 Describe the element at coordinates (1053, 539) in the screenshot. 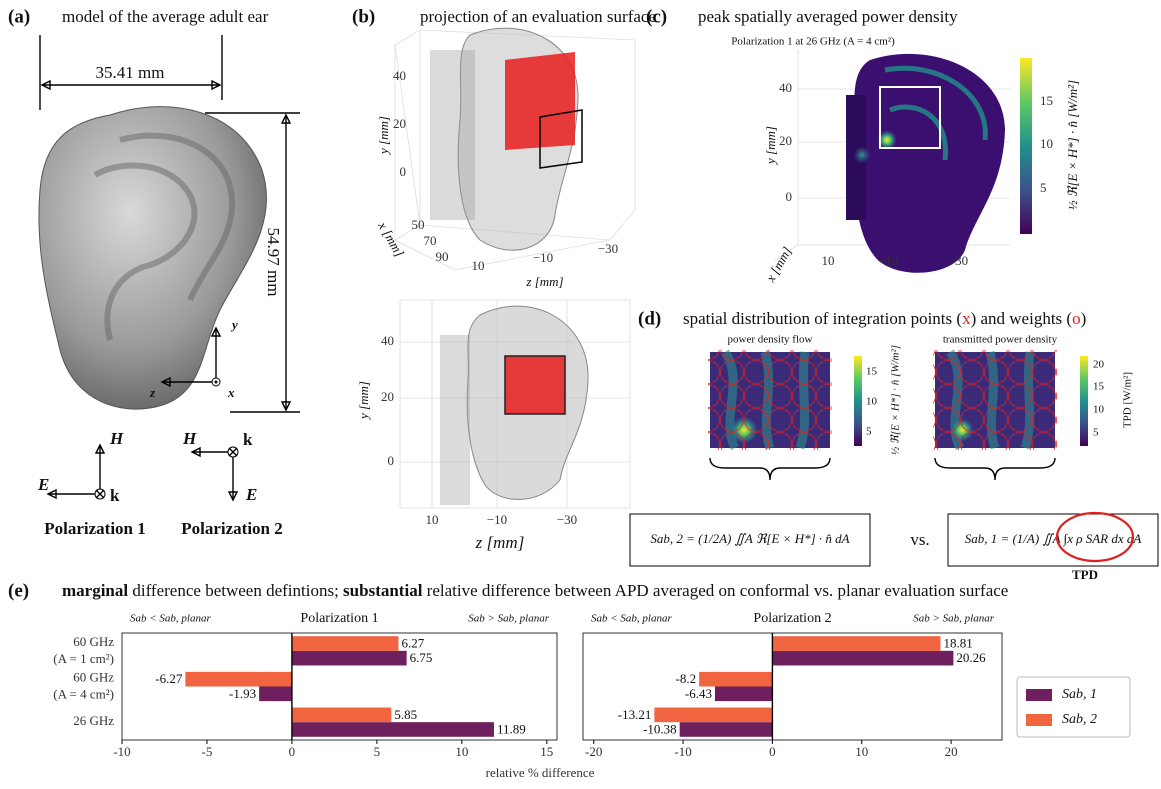

I see `equation: Sab, 1 = (1/A) ∬A ∫x ρ SAR dx dA` at that location.